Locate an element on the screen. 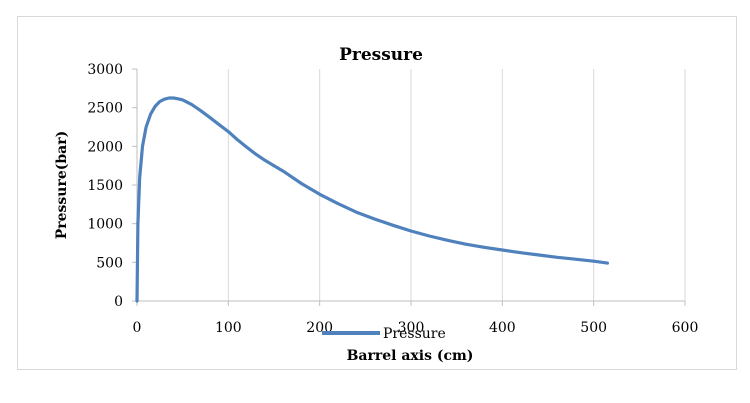 The width and height of the screenshot is (750, 403). y-tick-label-0: 0 is located at coordinates (118, 302).